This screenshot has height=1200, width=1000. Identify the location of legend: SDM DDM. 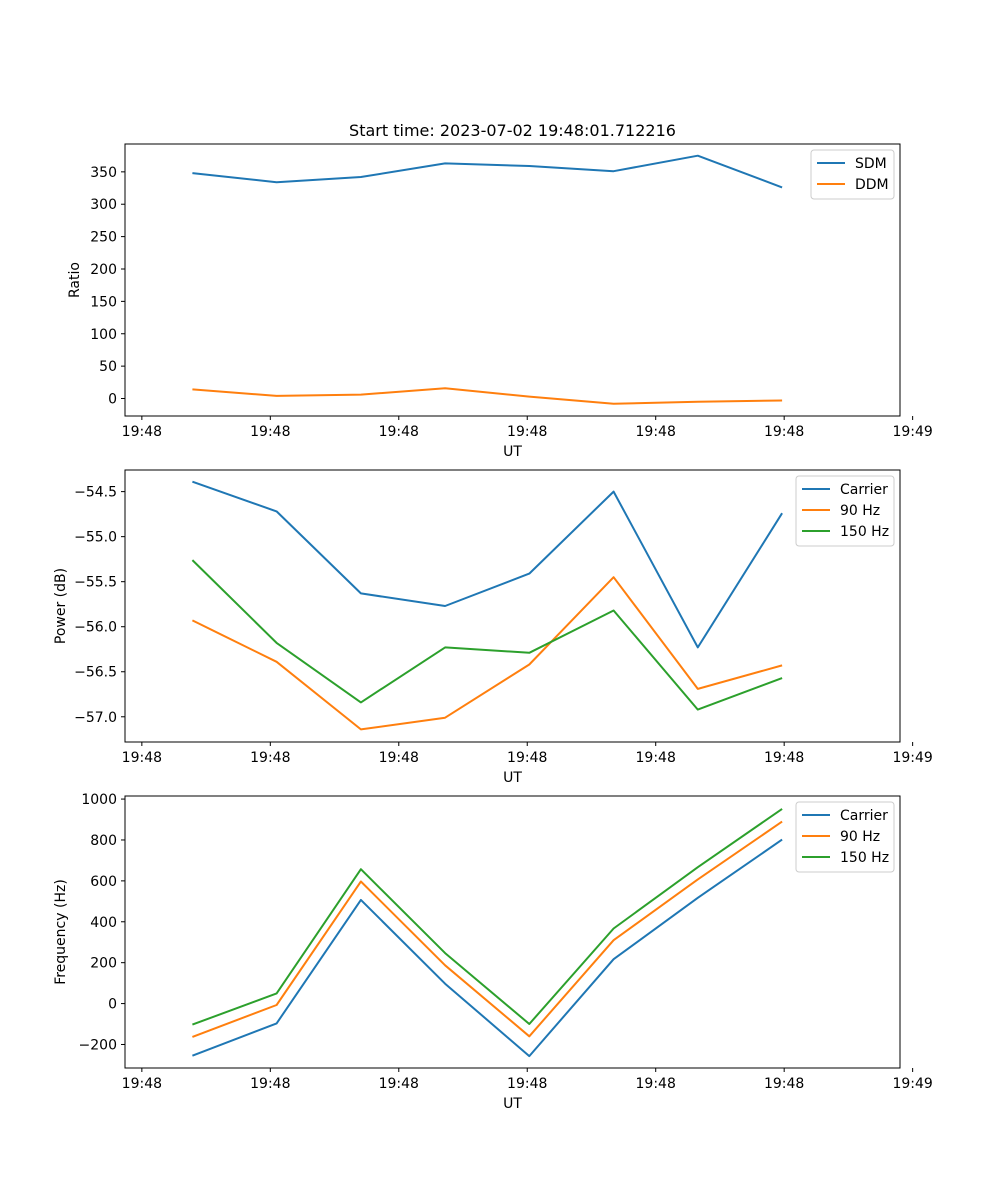
(852, 174).